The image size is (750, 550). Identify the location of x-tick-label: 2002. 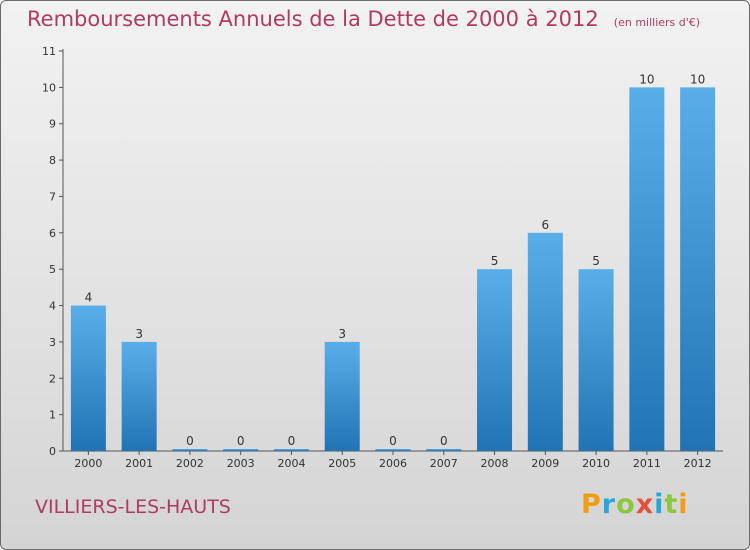
(190, 463).